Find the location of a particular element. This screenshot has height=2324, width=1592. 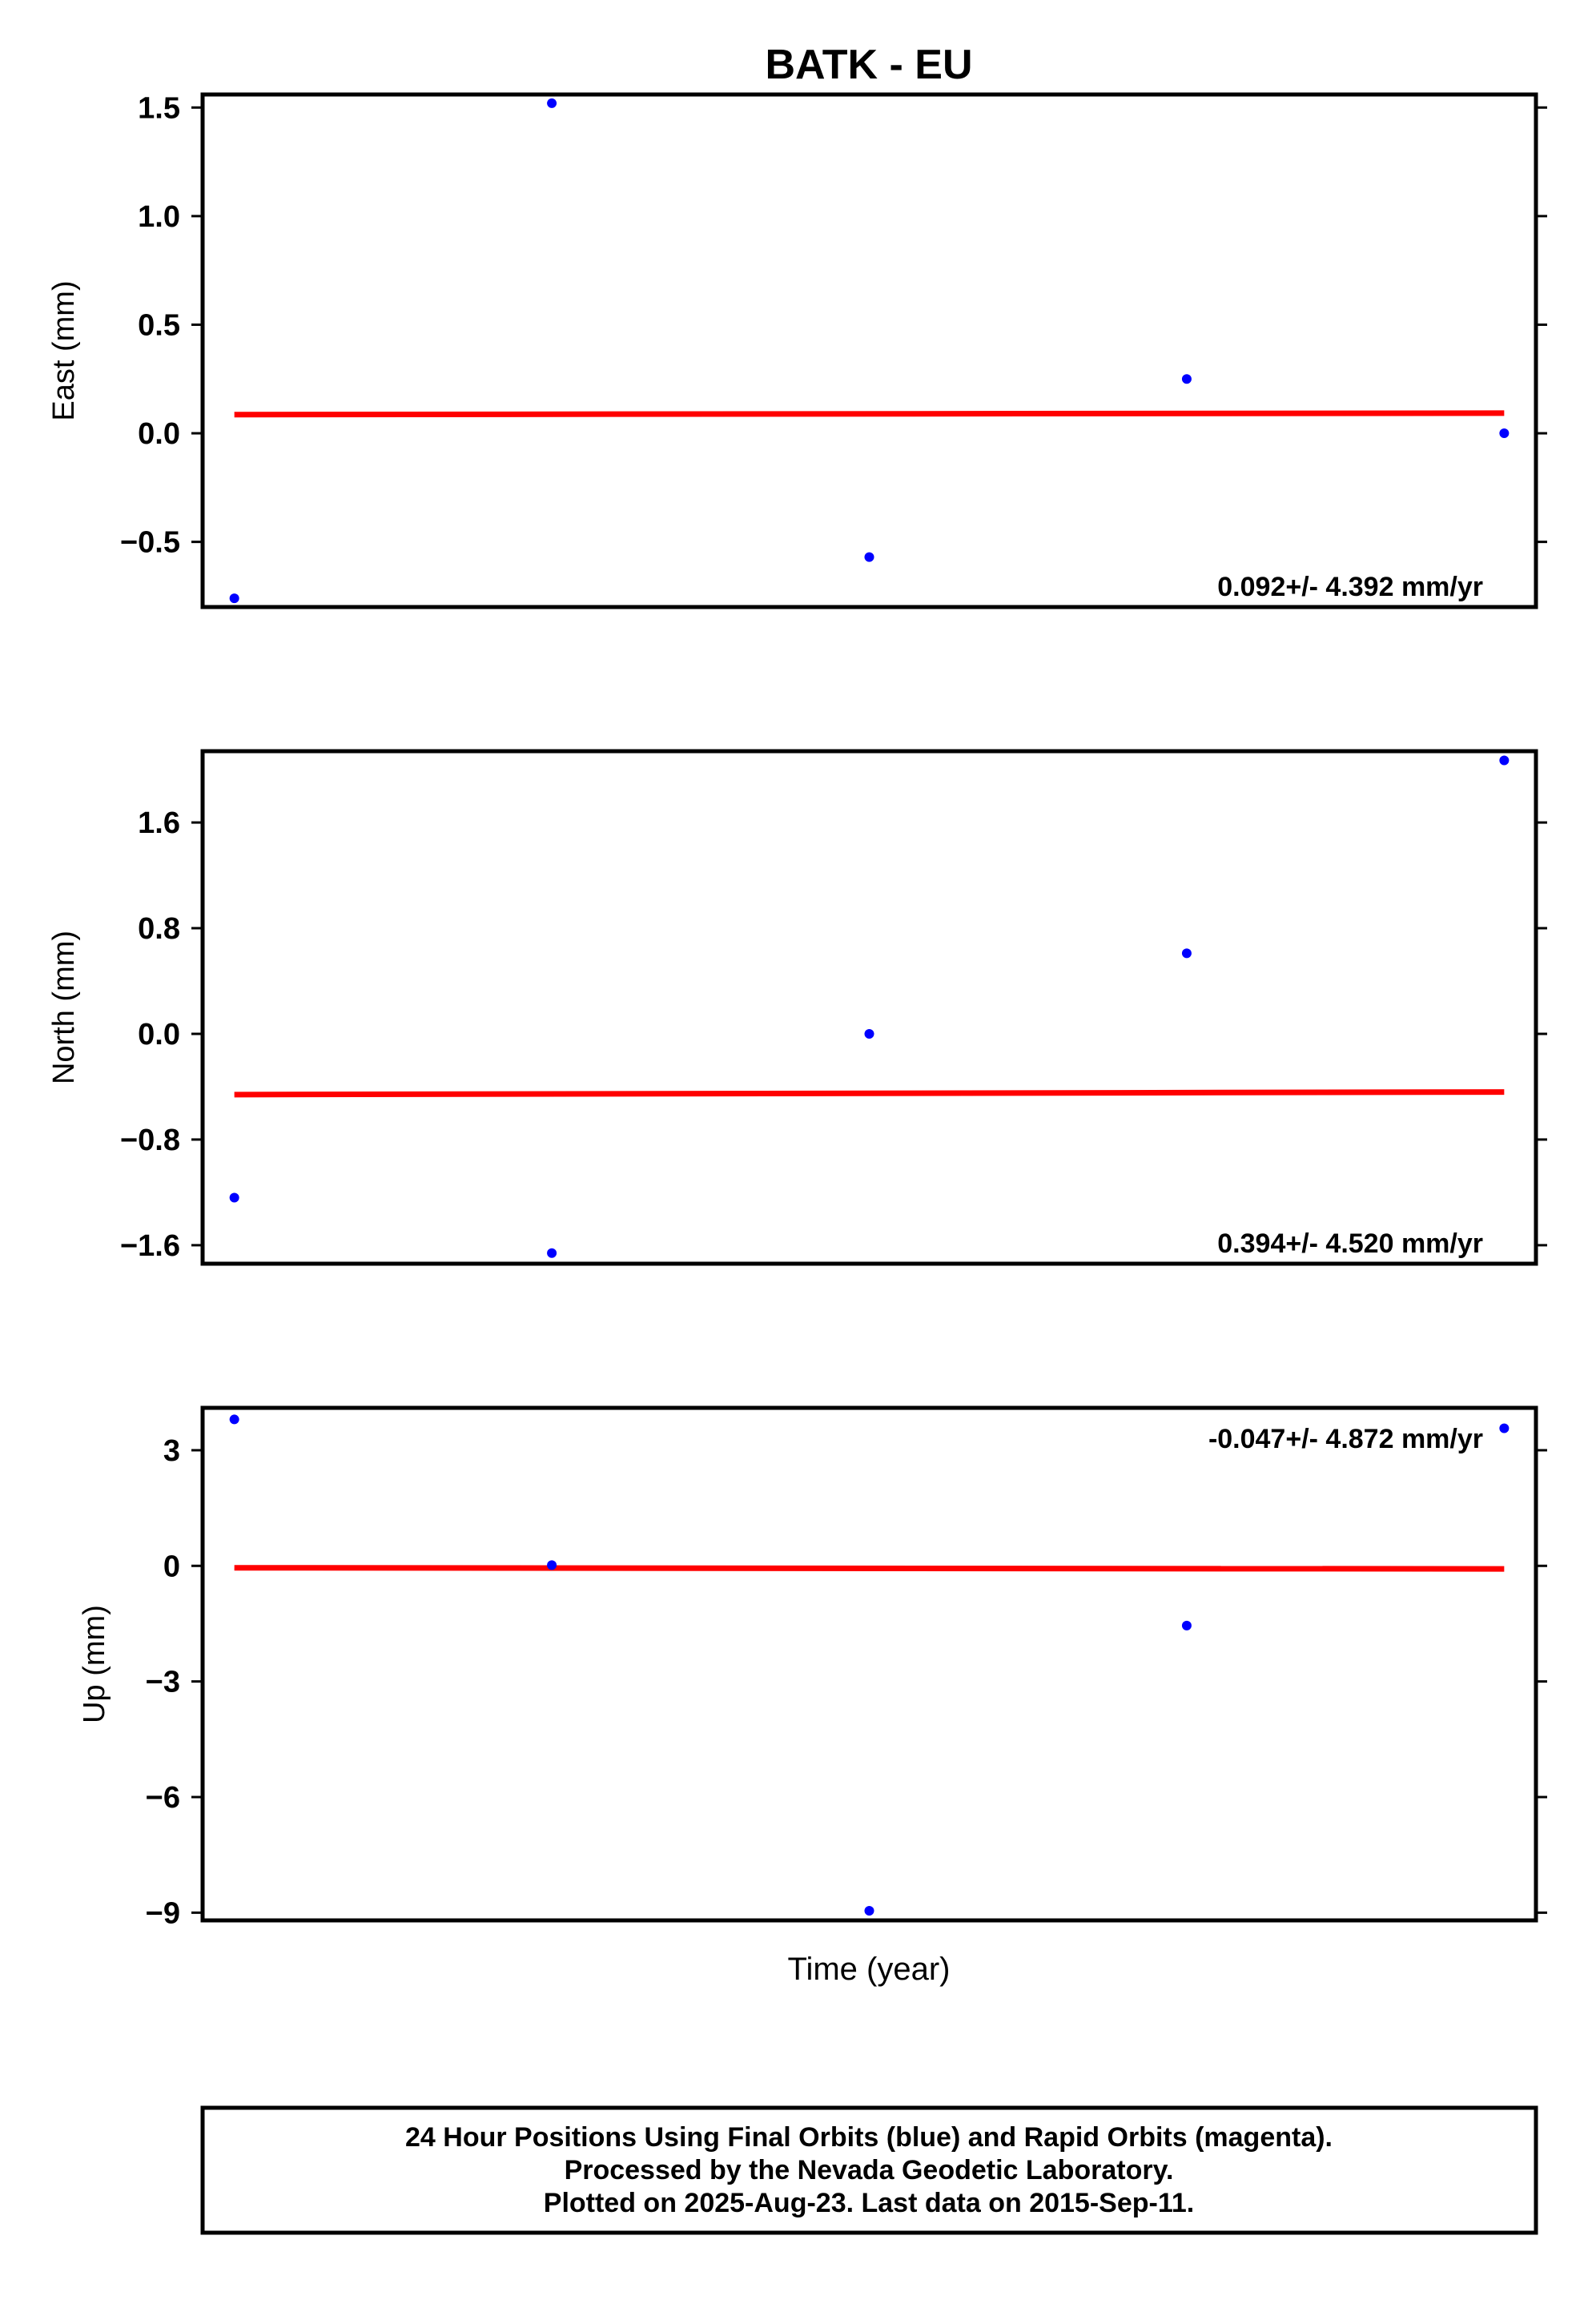

y-tick-label: −9 is located at coordinates (163, 1913).